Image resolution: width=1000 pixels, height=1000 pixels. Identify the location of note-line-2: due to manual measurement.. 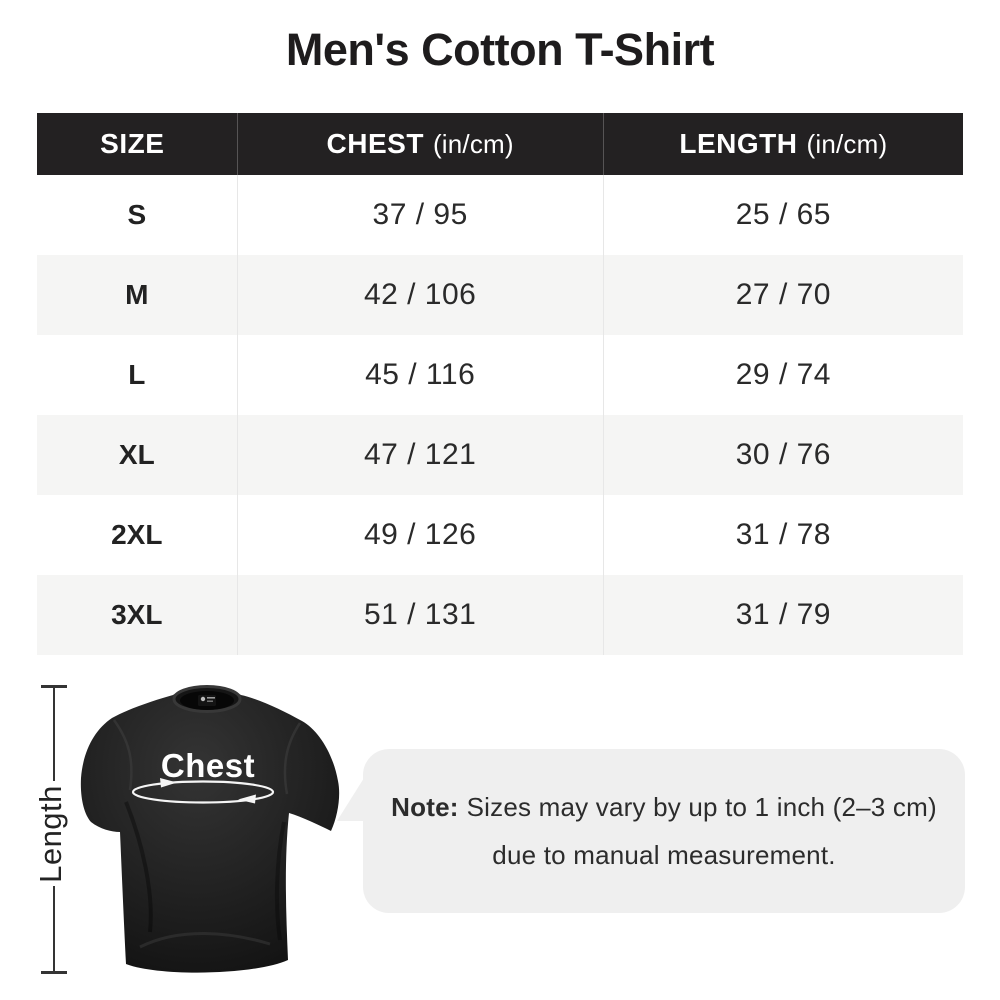
(664, 854).